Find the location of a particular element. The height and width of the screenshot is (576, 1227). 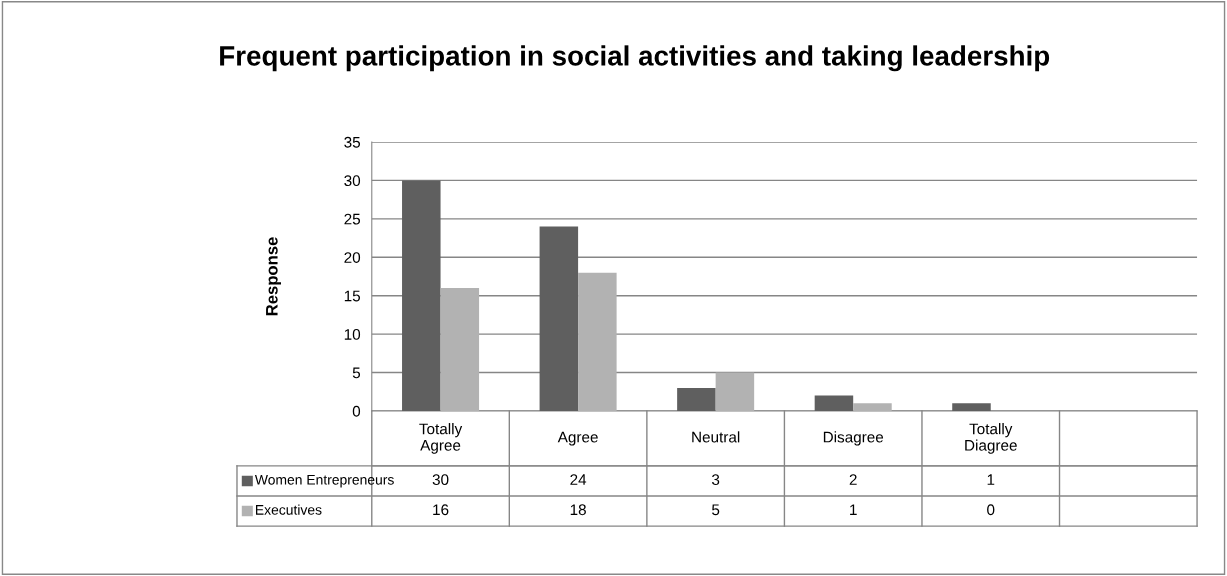

chart-title: Frequent participation in social activities and taking leadership is located at coordinates (635, 58).